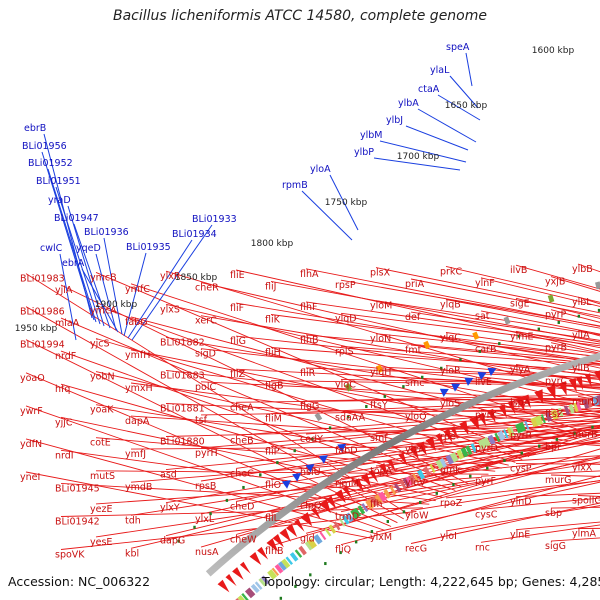  Describe the element at coordinates (182, 409) in the screenshot. I see `inner-gene-label: BLi01881` at that location.